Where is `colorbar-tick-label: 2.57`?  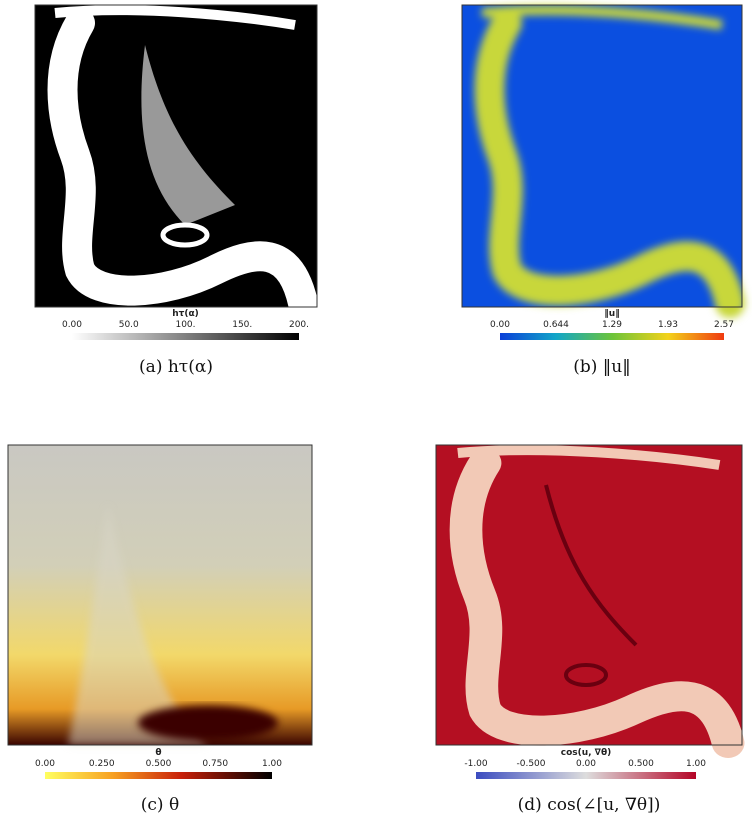
colorbar-tick-label: 2.57 is located at coordinates (724, 325).